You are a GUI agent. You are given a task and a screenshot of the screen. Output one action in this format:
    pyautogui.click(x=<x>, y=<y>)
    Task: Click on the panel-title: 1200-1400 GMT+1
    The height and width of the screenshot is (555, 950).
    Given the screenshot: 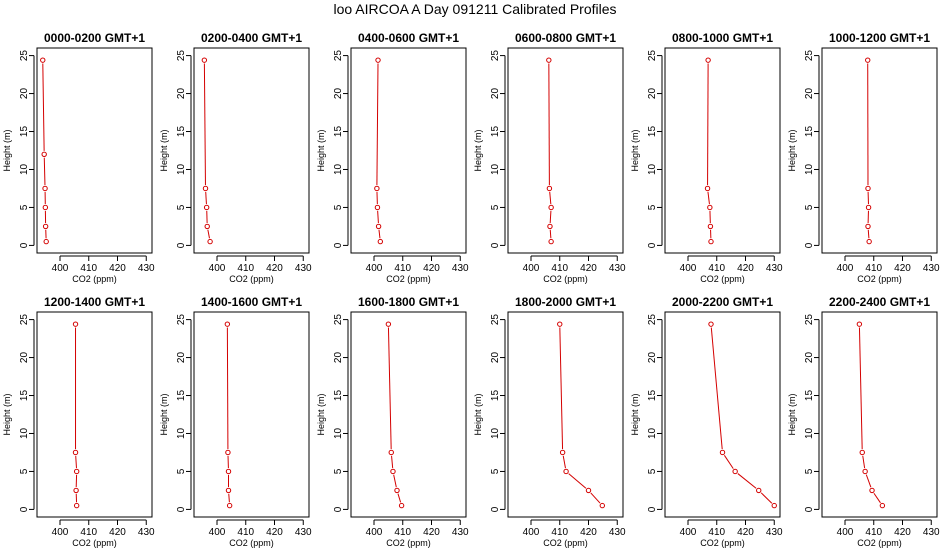 What is the action you would take?
    pyautogui.click(x=94, y=302)
    